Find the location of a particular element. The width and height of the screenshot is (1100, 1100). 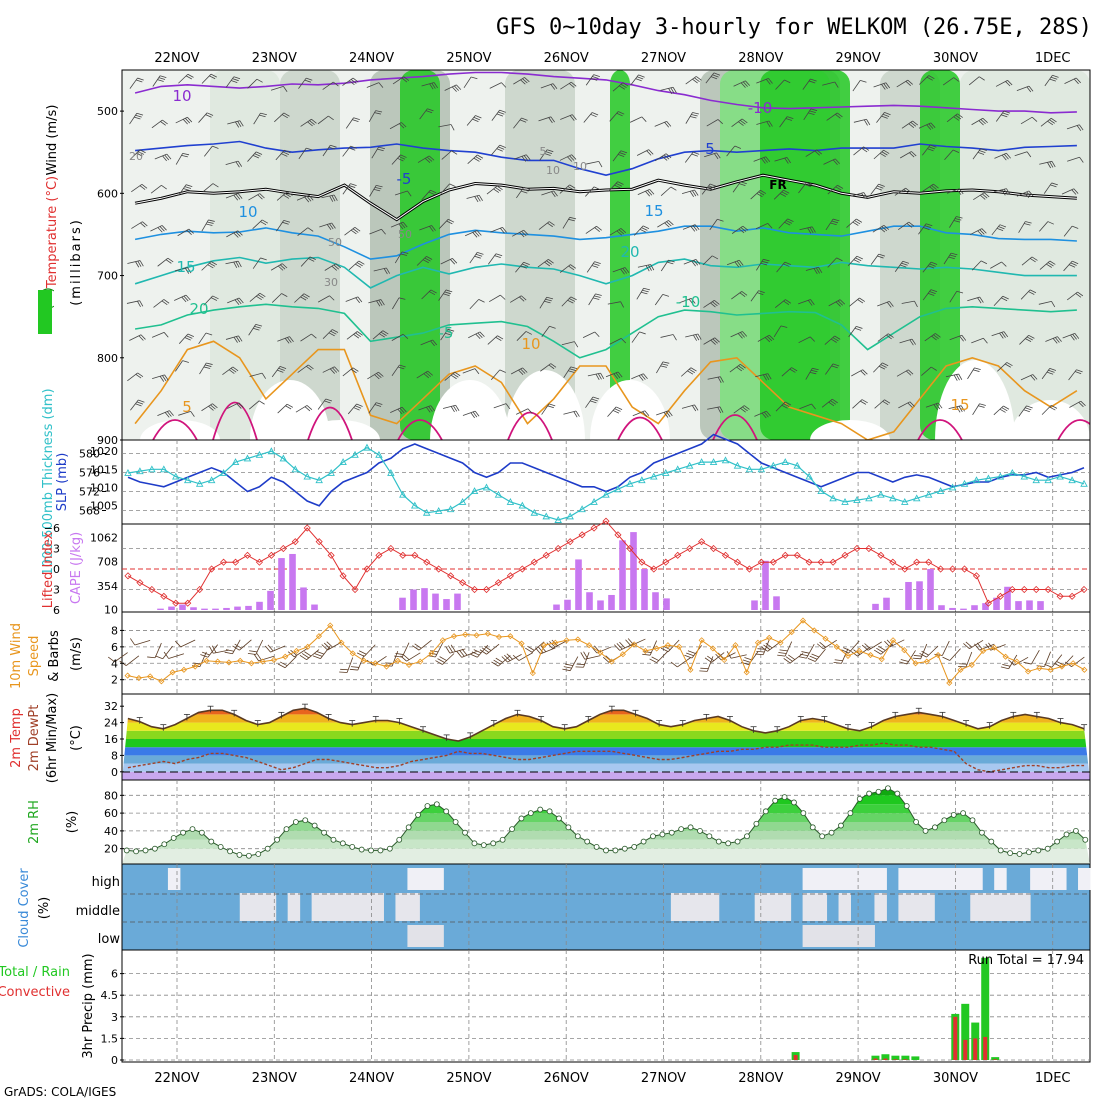

date-label-top: 26NOV is located at coordinates (566, 58).